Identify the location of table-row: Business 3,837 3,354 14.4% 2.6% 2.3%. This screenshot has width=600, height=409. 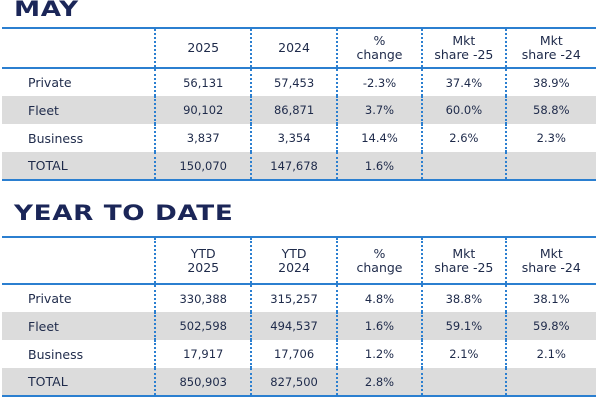
(299, 138).